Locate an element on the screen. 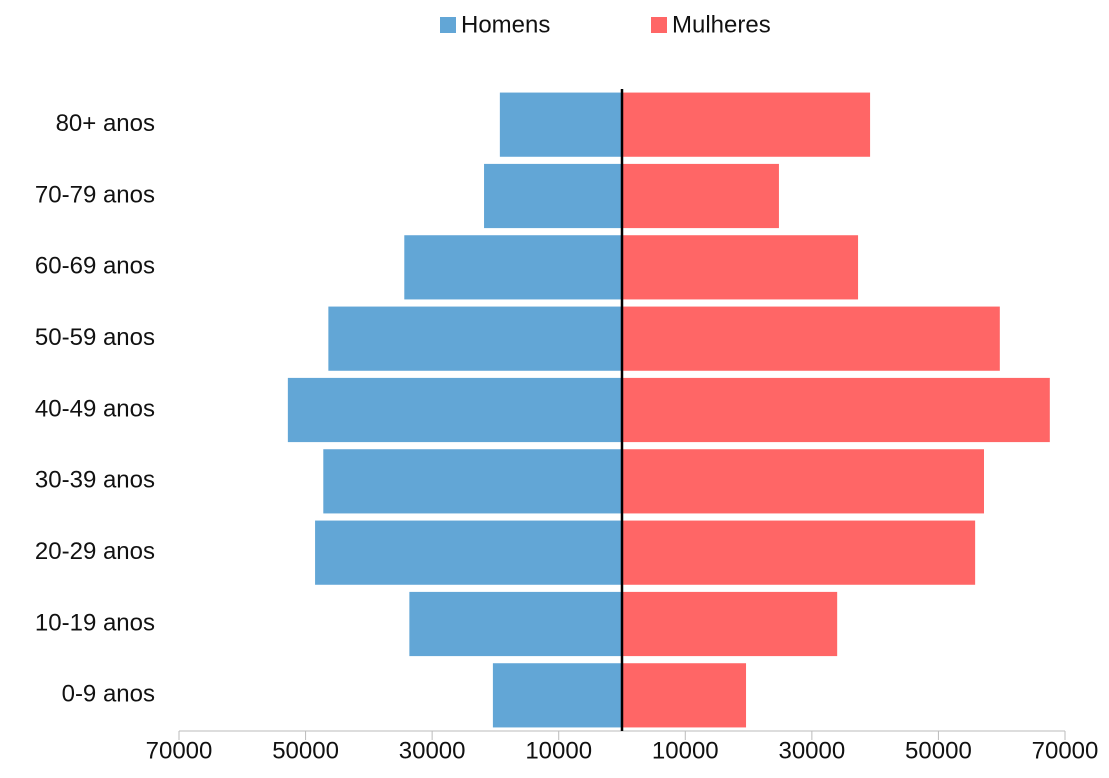 The image size is (1109, 778). y-tick-label: 70-79 anos is located at coordinates (95, 194).